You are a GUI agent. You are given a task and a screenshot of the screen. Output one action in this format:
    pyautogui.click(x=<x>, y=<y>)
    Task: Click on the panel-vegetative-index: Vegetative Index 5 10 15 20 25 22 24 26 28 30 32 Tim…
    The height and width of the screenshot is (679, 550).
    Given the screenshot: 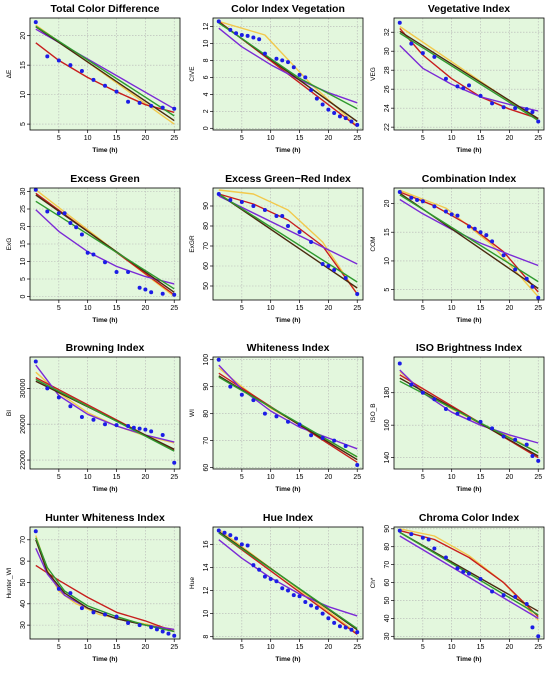 What is the action you would take?
    pyautogui.click(x=457, y=78)
    